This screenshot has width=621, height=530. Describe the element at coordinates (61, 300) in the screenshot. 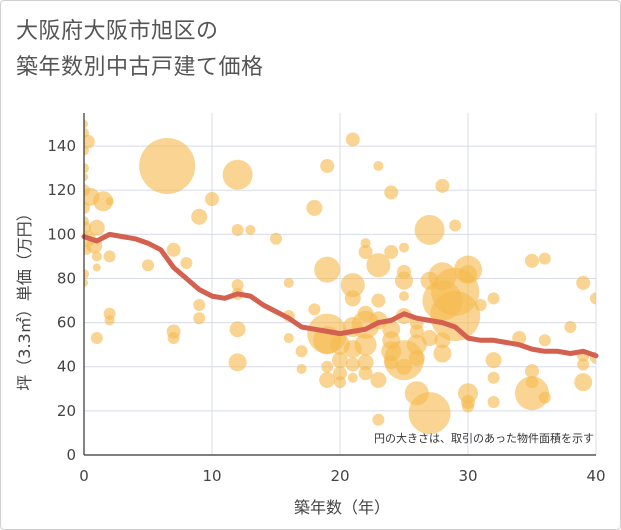

I see `y-tick-labels: 0 20 40 60 80 100 120 140` at that location.